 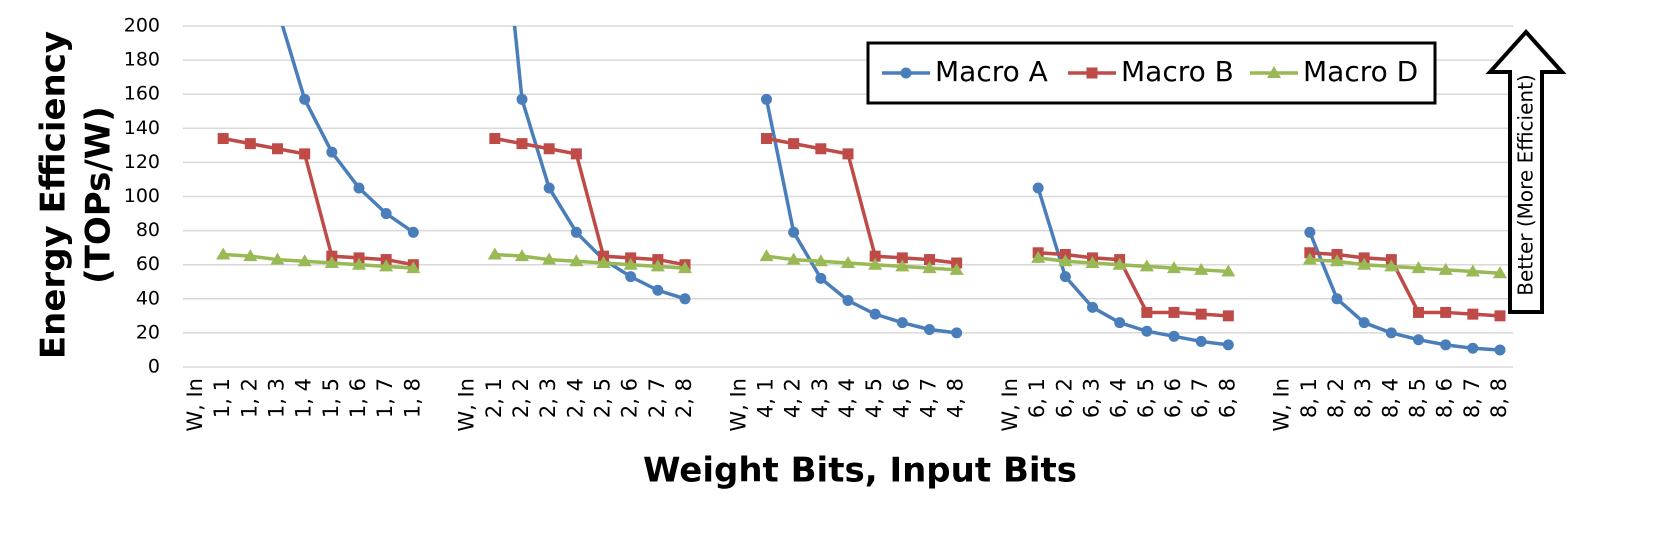 I want to click on y-tick-label: 180, so click(x=142, y=60).